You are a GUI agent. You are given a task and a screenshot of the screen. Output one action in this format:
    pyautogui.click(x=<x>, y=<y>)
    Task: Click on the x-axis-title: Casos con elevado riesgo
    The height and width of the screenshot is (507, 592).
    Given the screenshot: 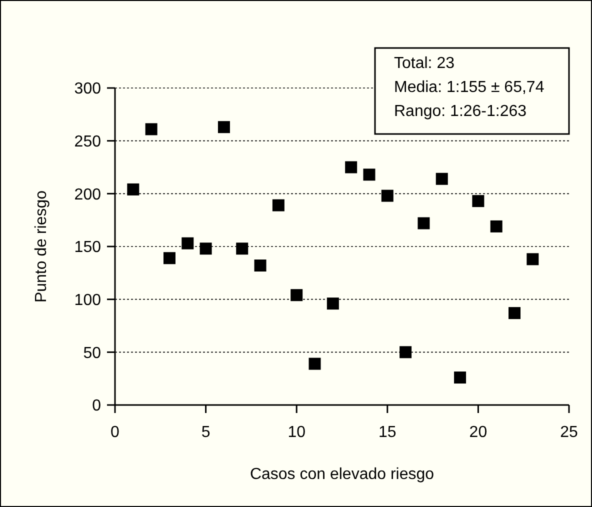 What is the action you would take?
    pyautogui.click(x=342, y=474)
    